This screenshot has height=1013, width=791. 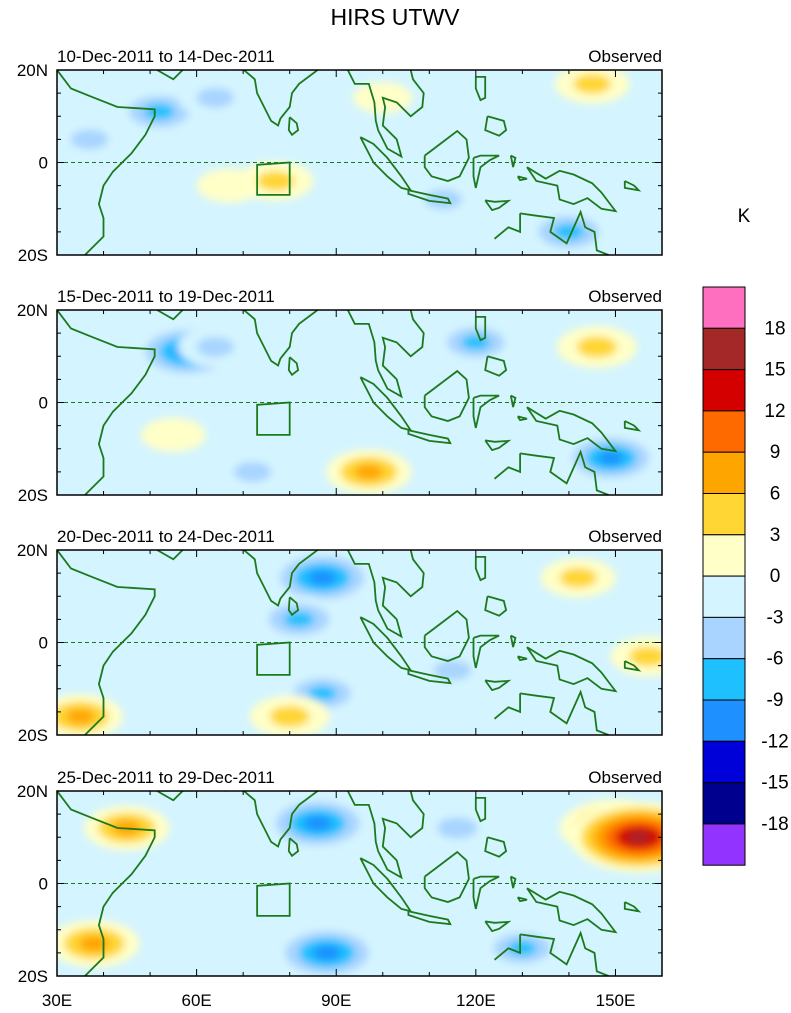 What do you see at coordinates (775, 576) in the screenshot?
I see `colorbar-label: 0` at bounding box center [775, 576].